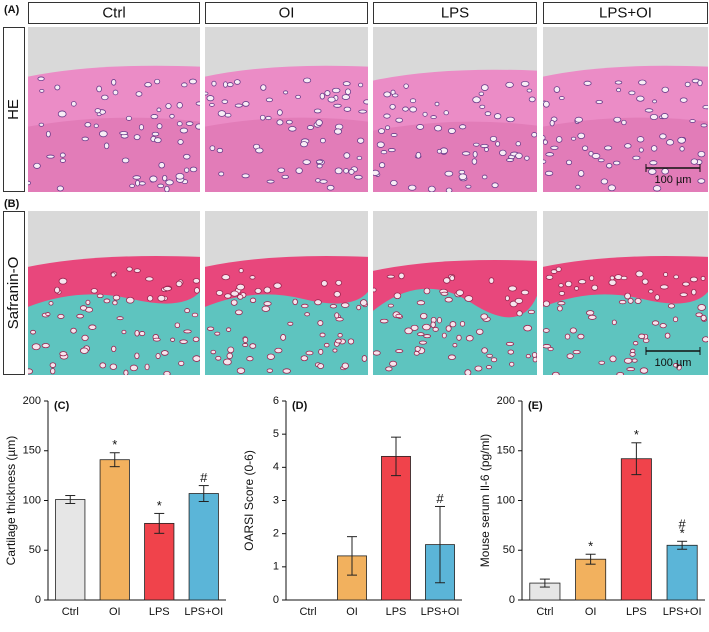  What do you see at coordinates (276, 534) in the screenshot?
I see `y-tick-label: 2` at bounding box center [276, 534].